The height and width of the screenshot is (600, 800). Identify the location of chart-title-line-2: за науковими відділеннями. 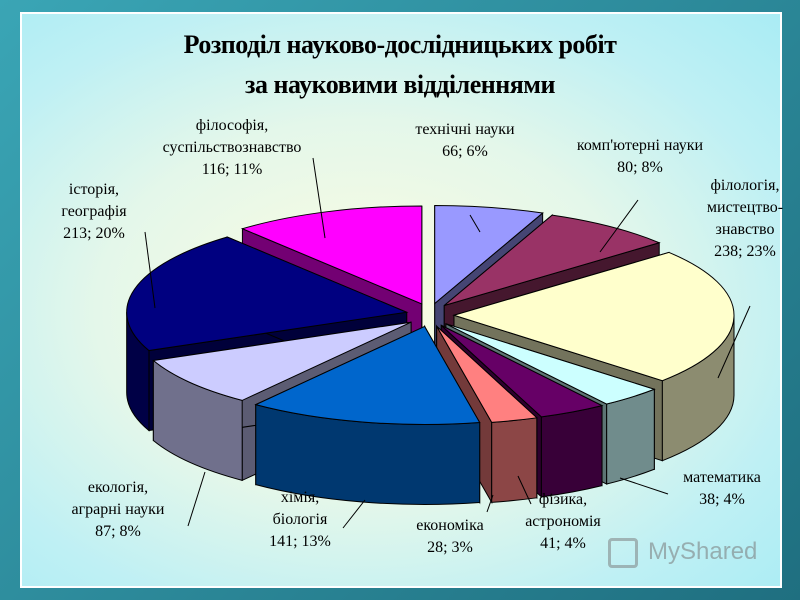
(400, 84).